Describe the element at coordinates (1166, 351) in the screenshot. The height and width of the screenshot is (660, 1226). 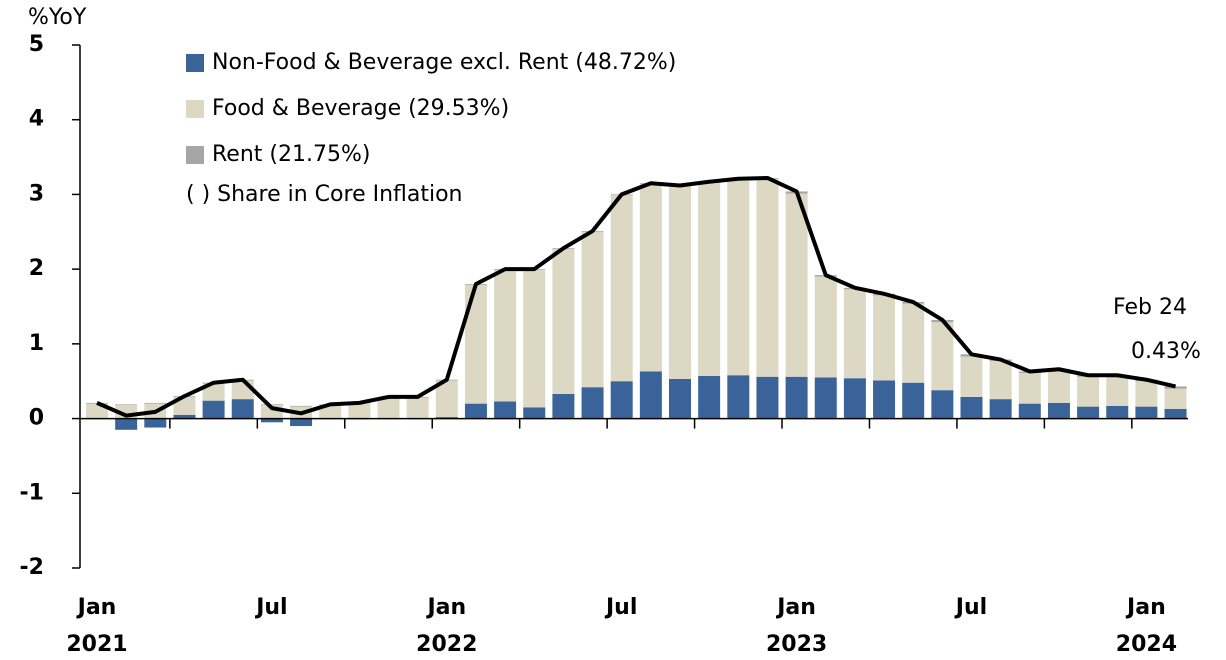
I see `annotation: 0.43%` at that location.